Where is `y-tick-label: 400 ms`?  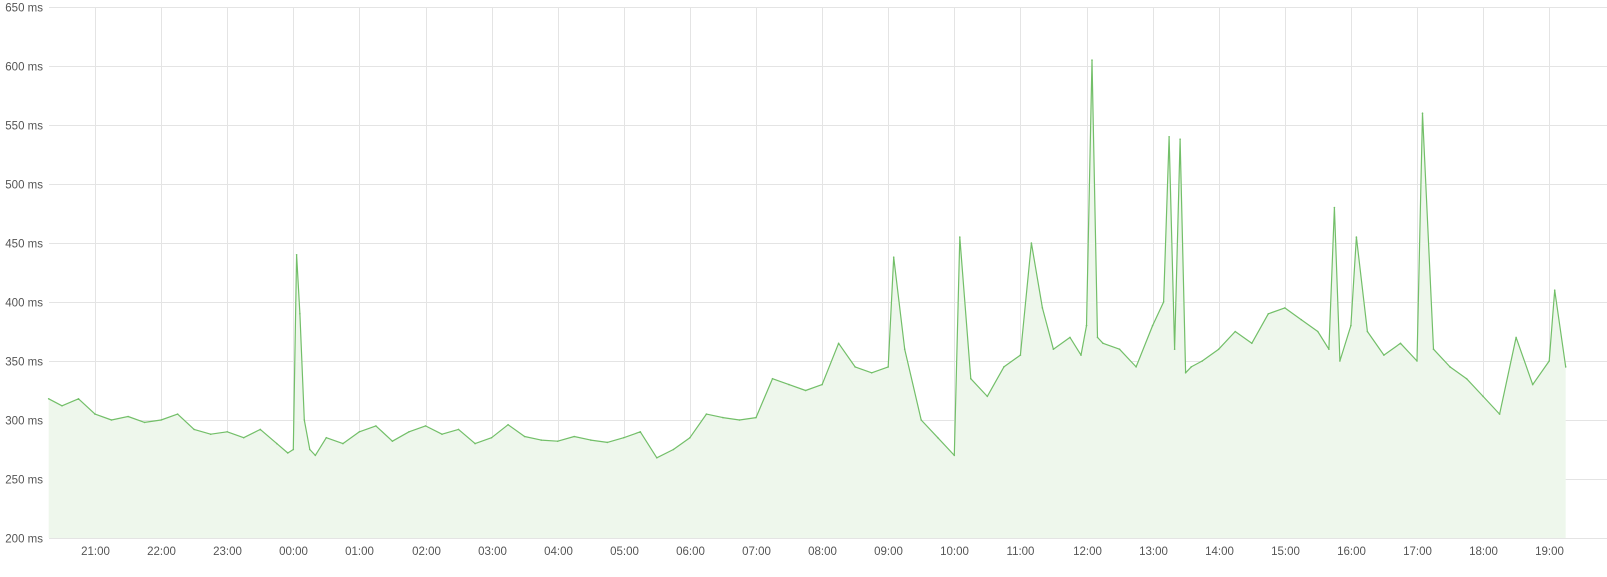 y-tick-label: 400 ms is located at coordinates (24, 304).